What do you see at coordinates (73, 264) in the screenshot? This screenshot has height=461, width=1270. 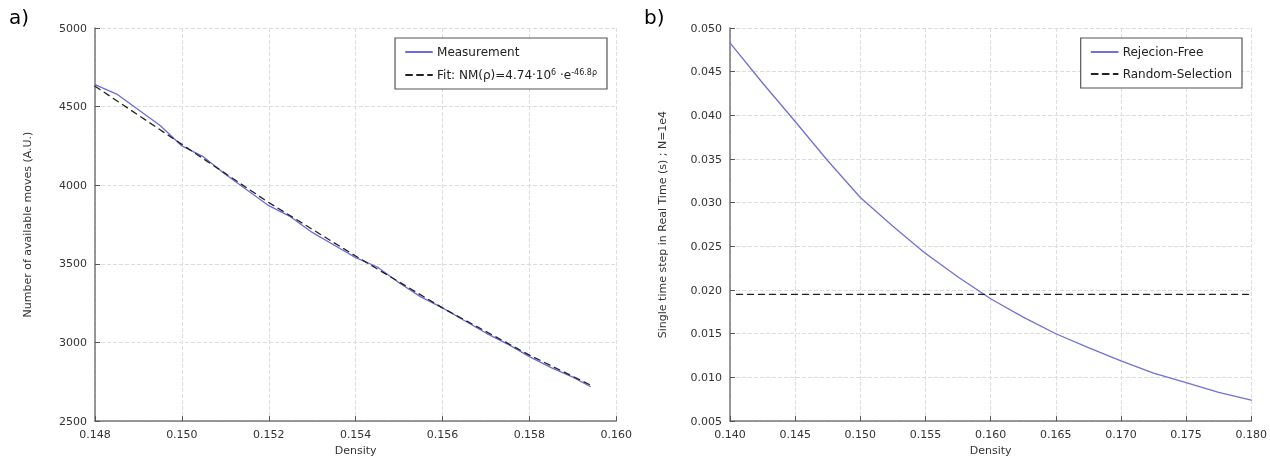 I see `y-tick-label: 3500` at bounding box center [73, 264].